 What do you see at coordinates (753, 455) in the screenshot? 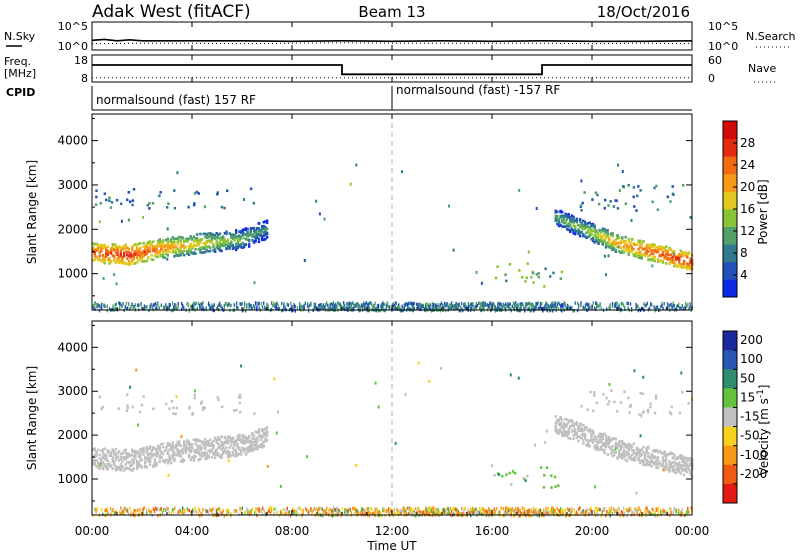
I see `velocity-colorbar-tick-label: -100` at bounding box center [753, 455].